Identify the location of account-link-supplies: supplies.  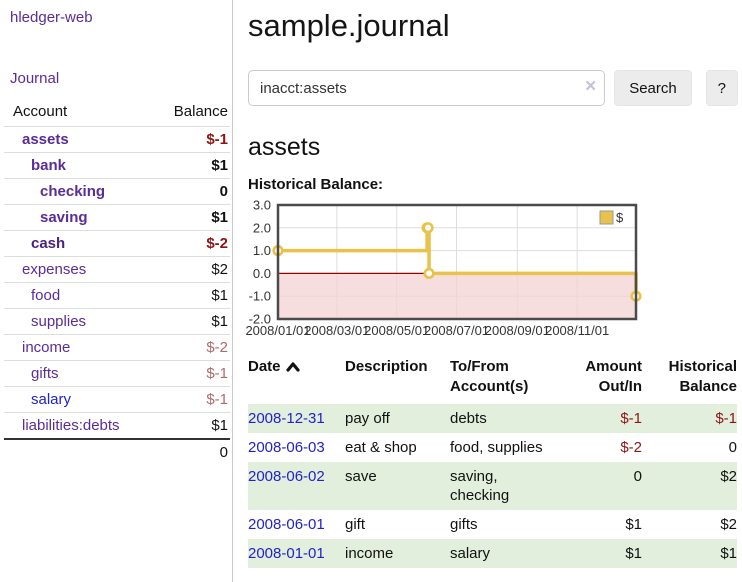
(59, 321).